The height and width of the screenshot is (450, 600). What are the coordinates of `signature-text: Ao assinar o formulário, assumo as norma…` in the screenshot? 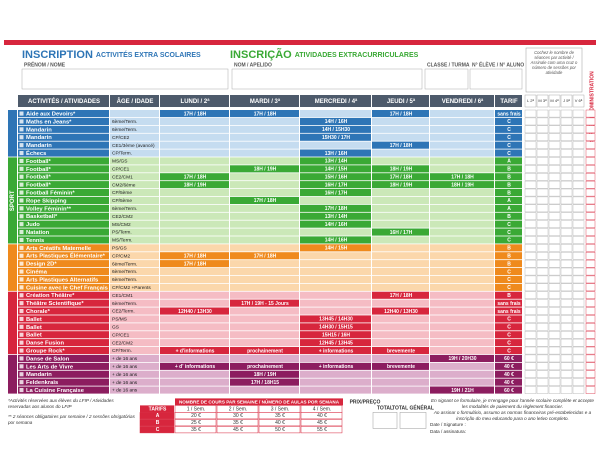 It's located at (512, 415).